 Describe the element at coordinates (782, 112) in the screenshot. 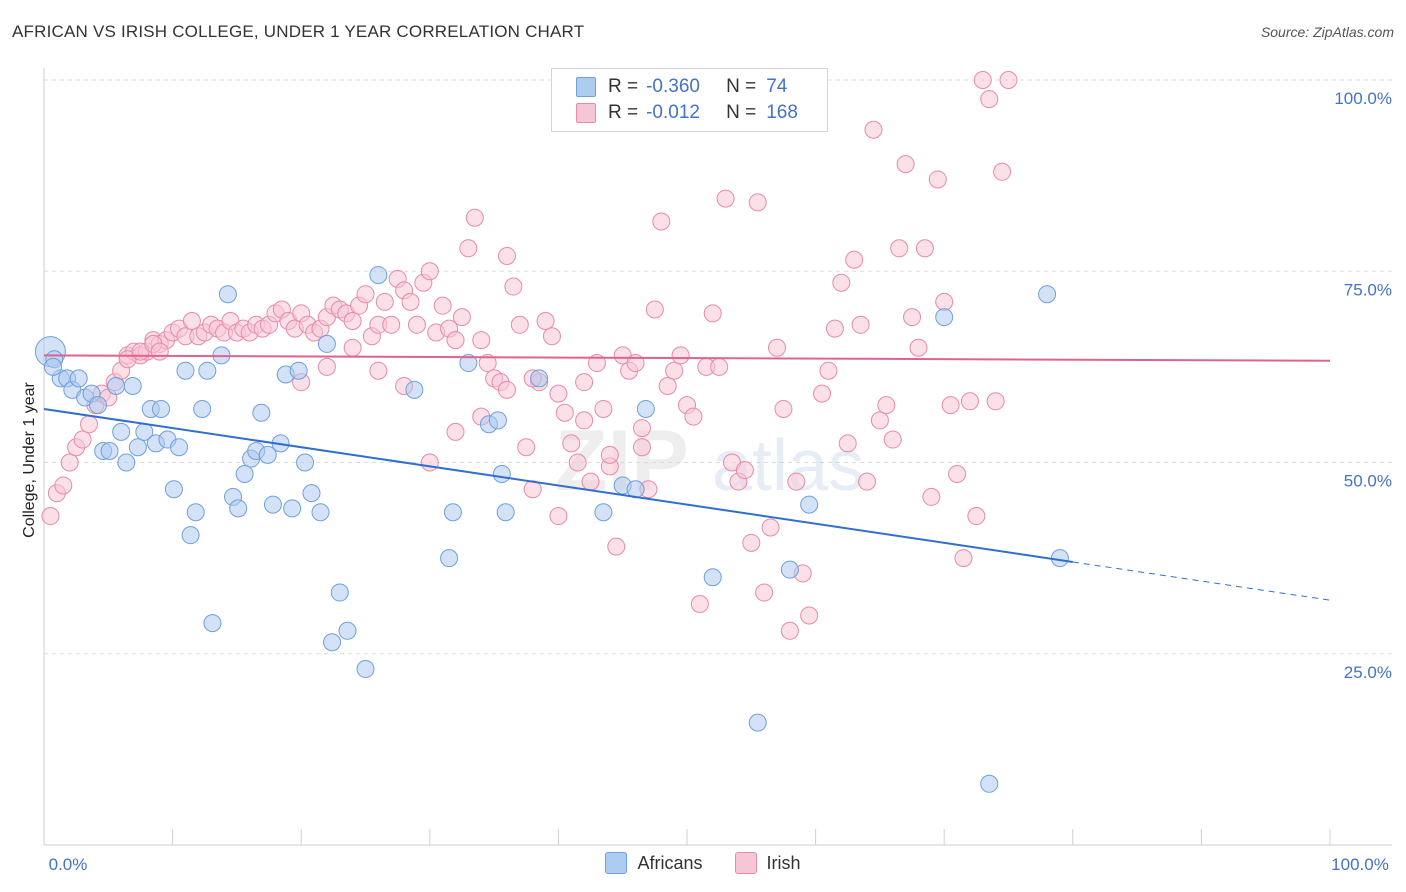

I see `legend-n-value: 168` at that location.